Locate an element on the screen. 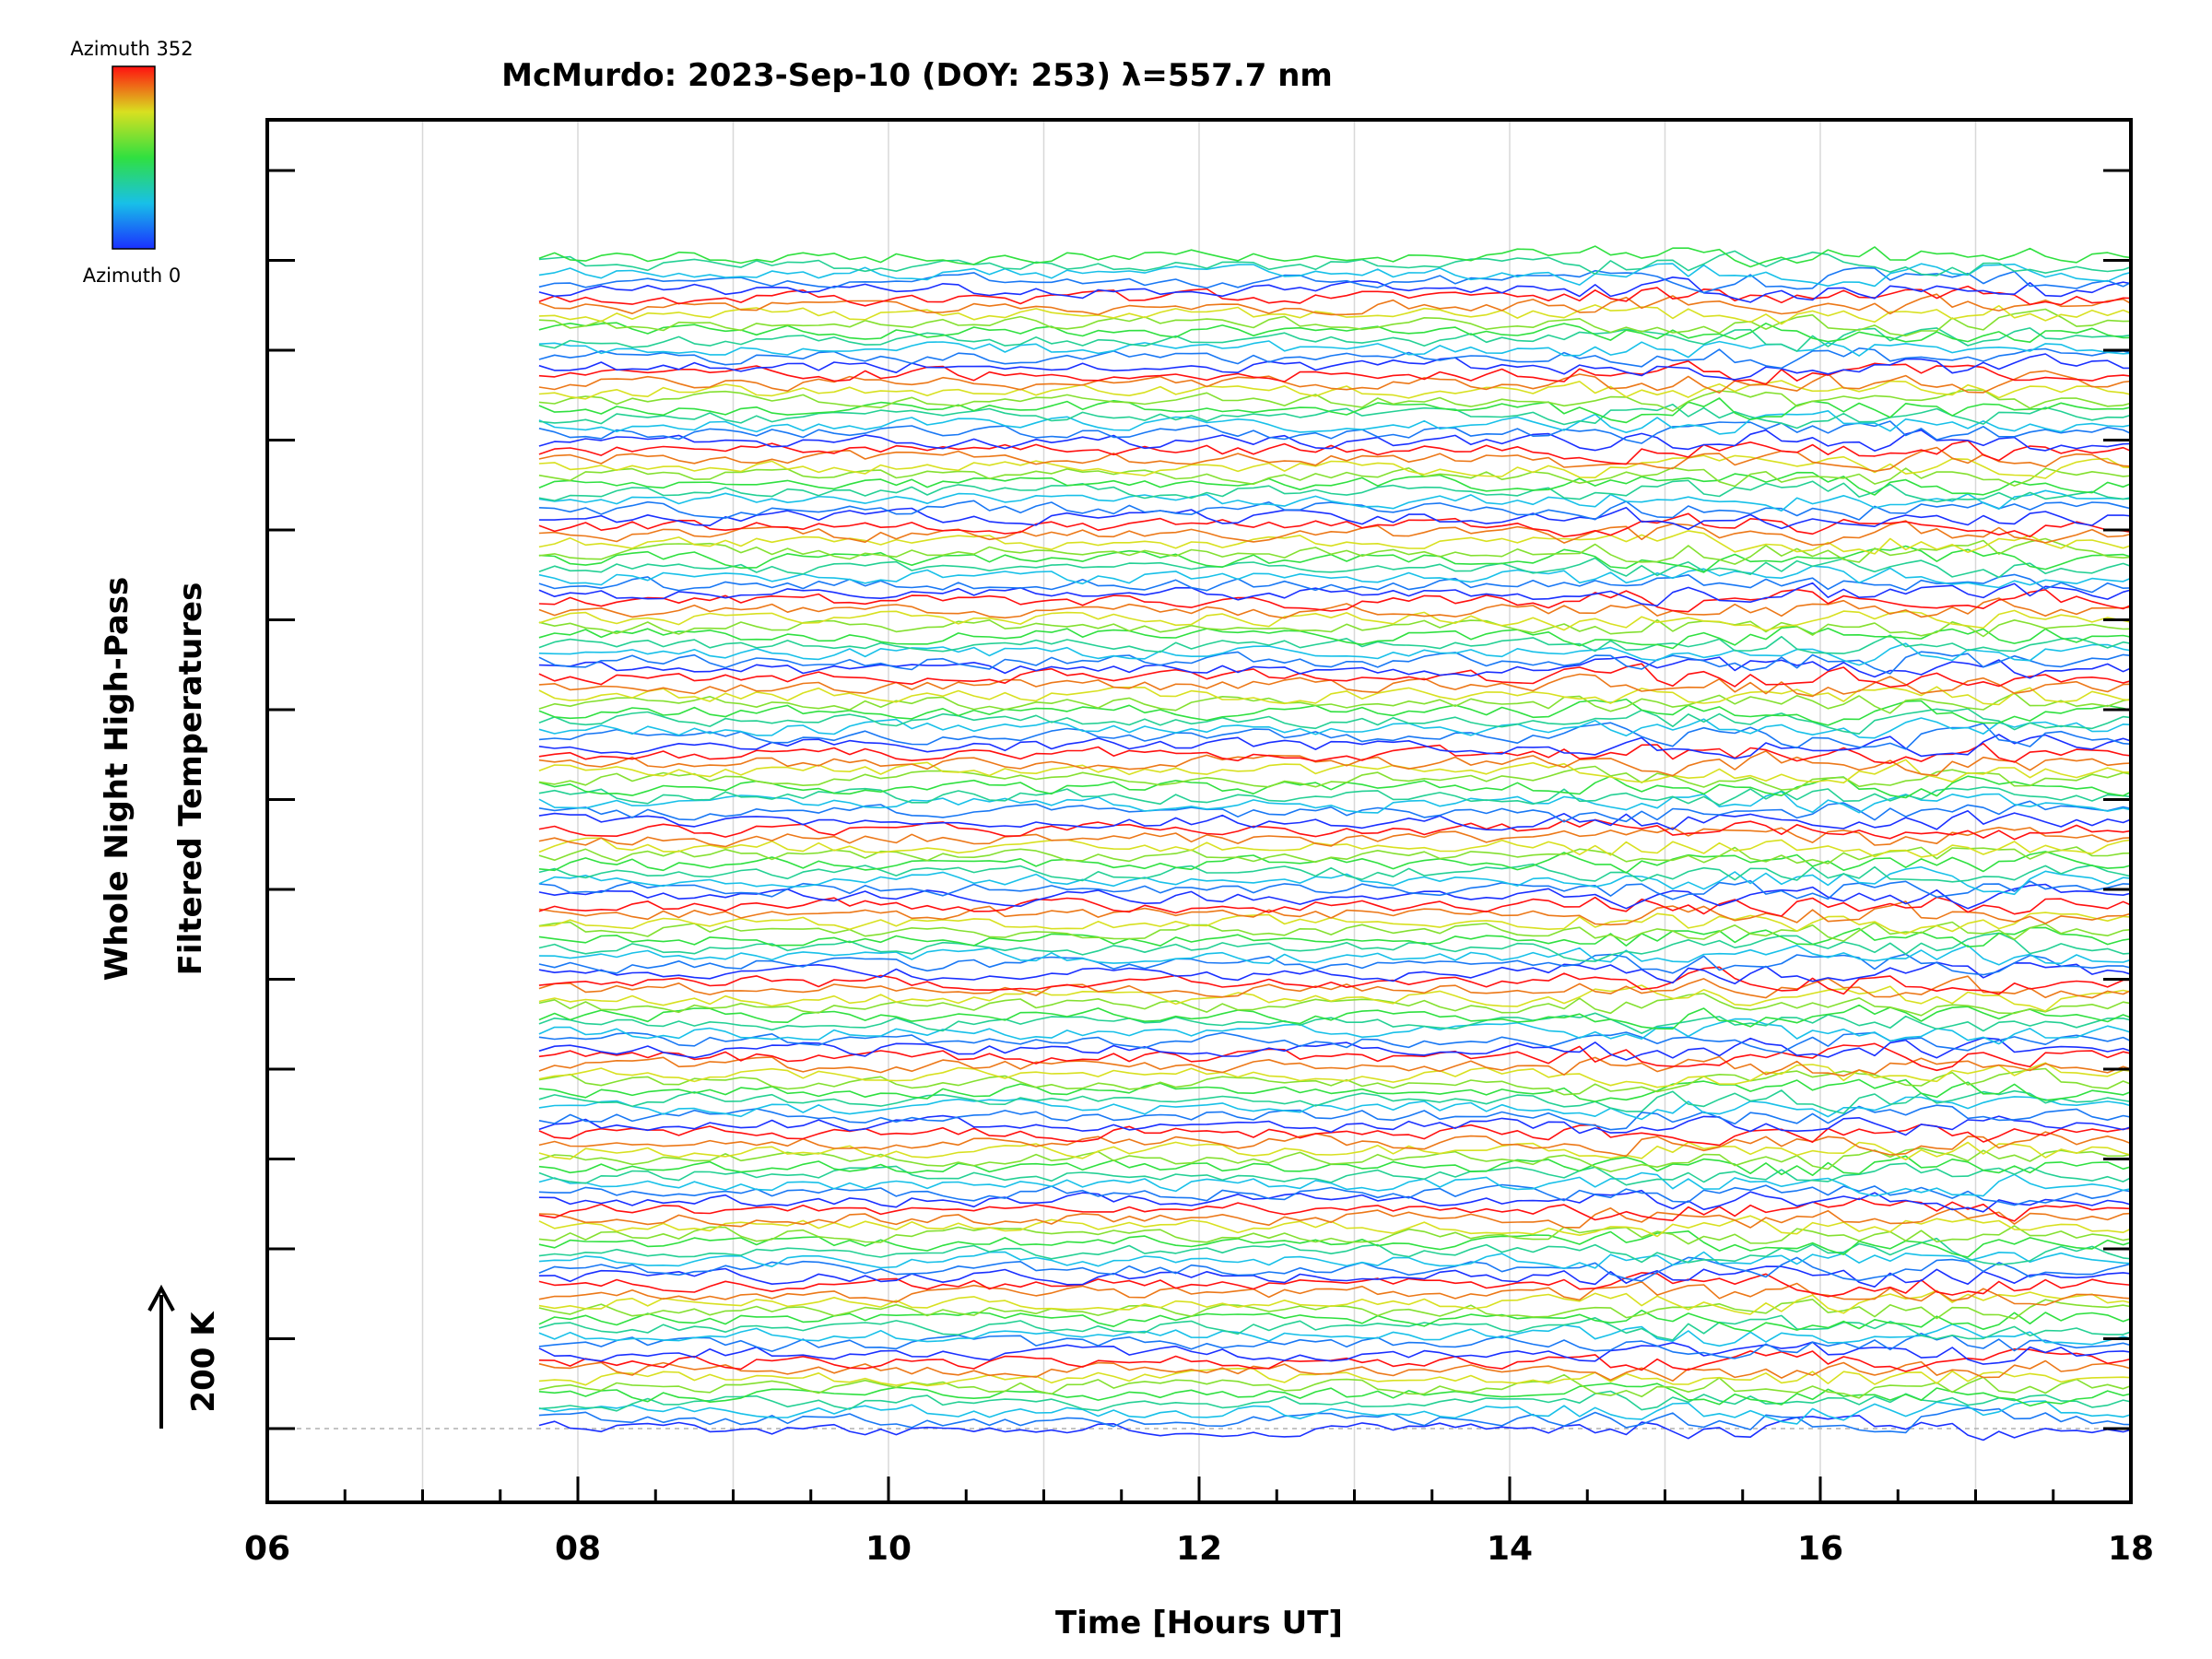  scale-arrow-head is located at coordinates (161, 1298).